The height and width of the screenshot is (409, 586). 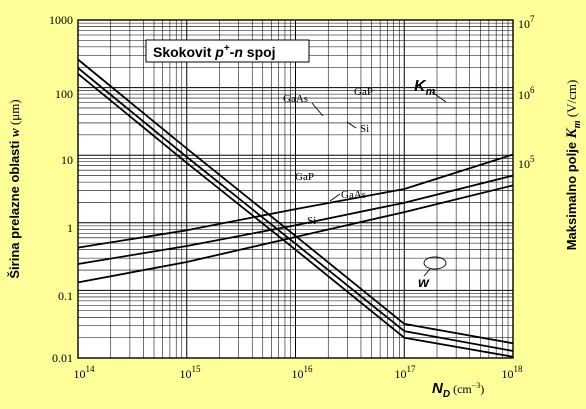 What do you see at coordinates (351, 125) in the screenshot?
I see `km-si-leader` at bounding box center [351, 125].